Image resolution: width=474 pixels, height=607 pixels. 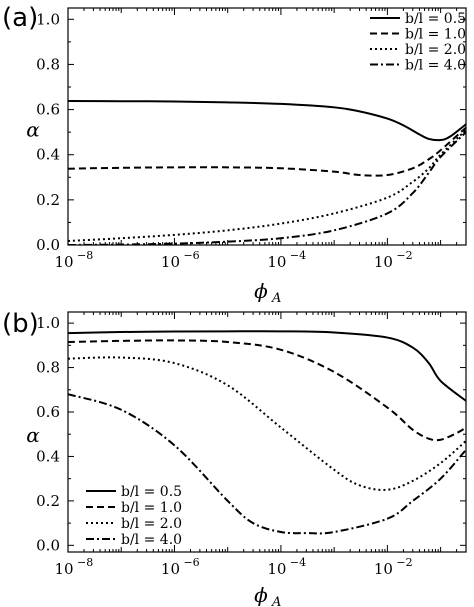 What do you see at coordinates (20, 324) in the screenshot?
I see `panel-label: (b)` at bounding box center [20, 324].